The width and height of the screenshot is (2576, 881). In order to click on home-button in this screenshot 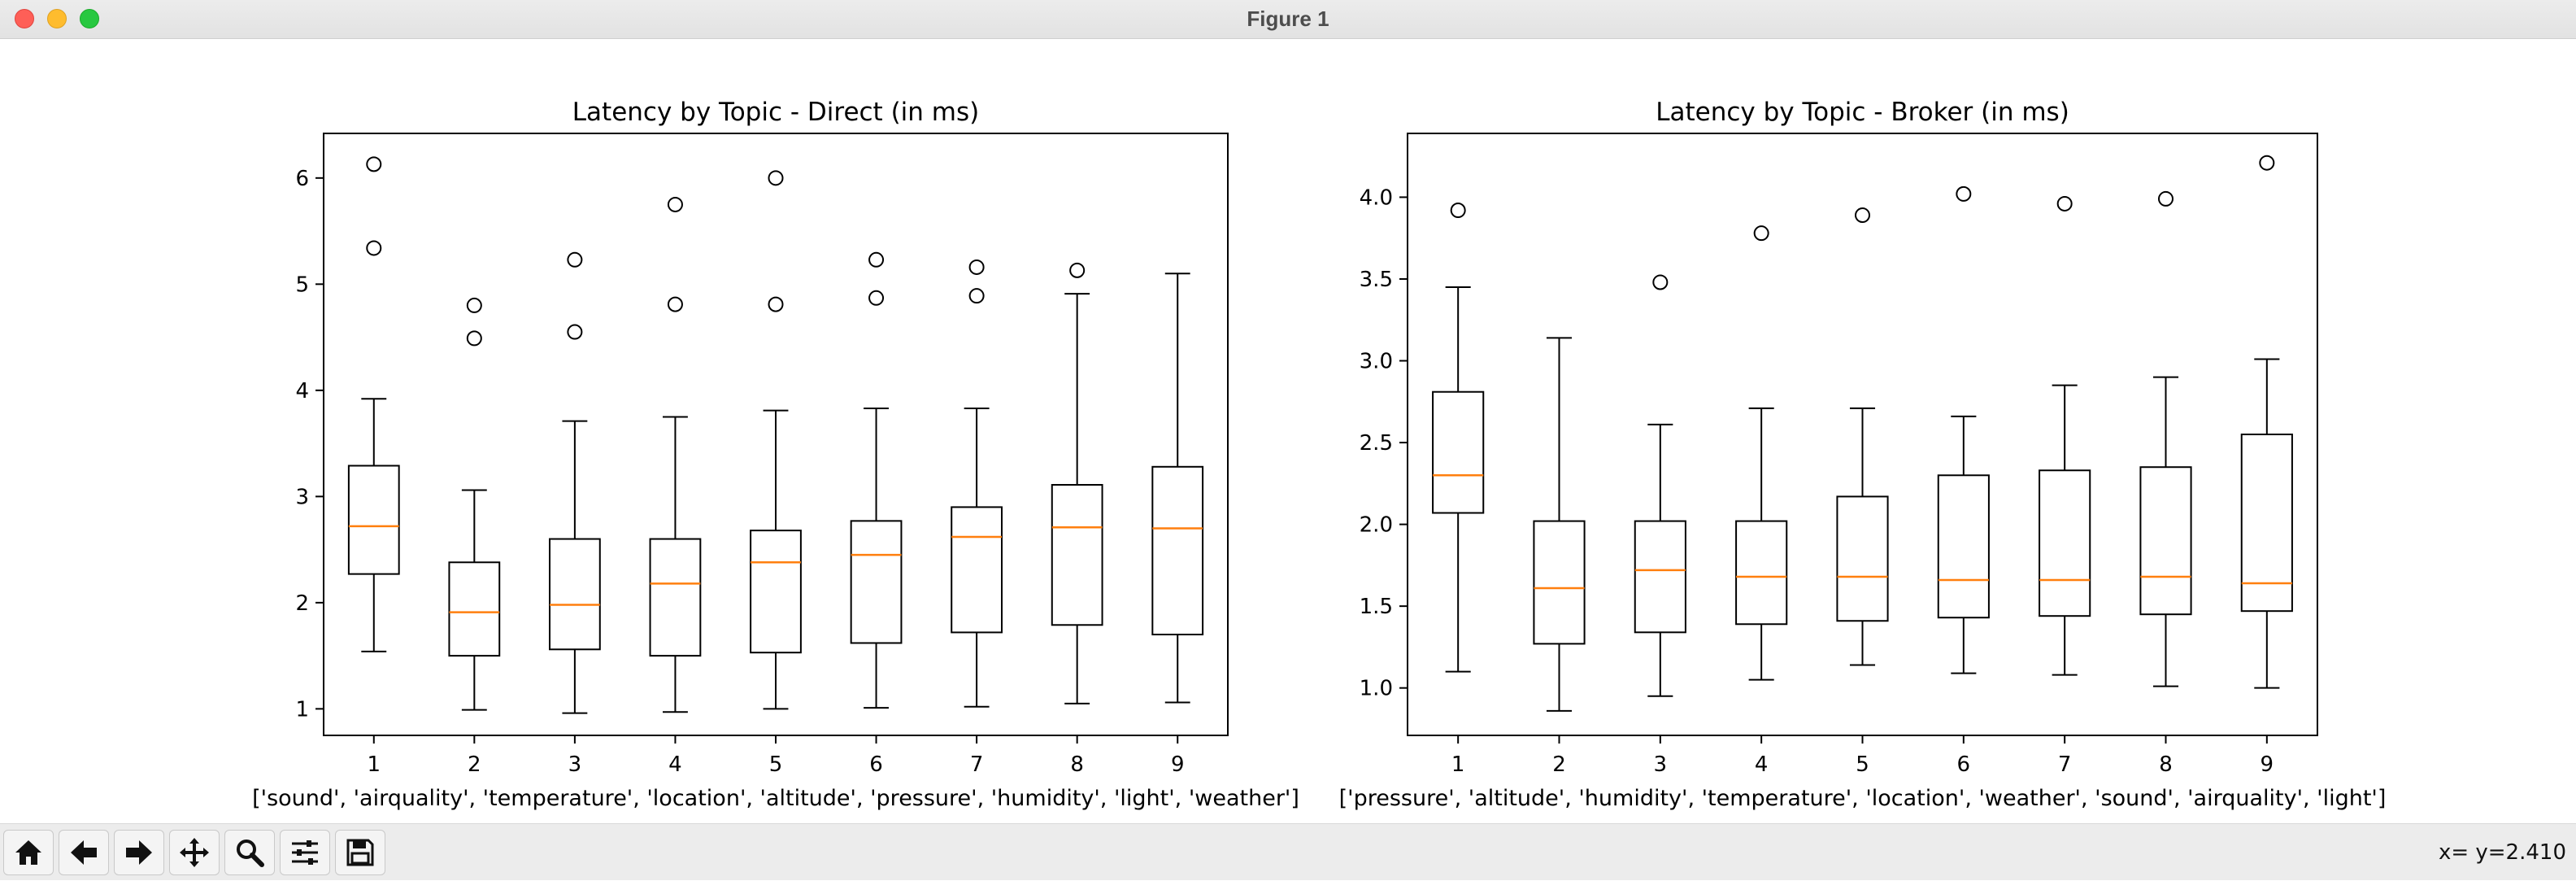, I will do `click(29, 852)`.